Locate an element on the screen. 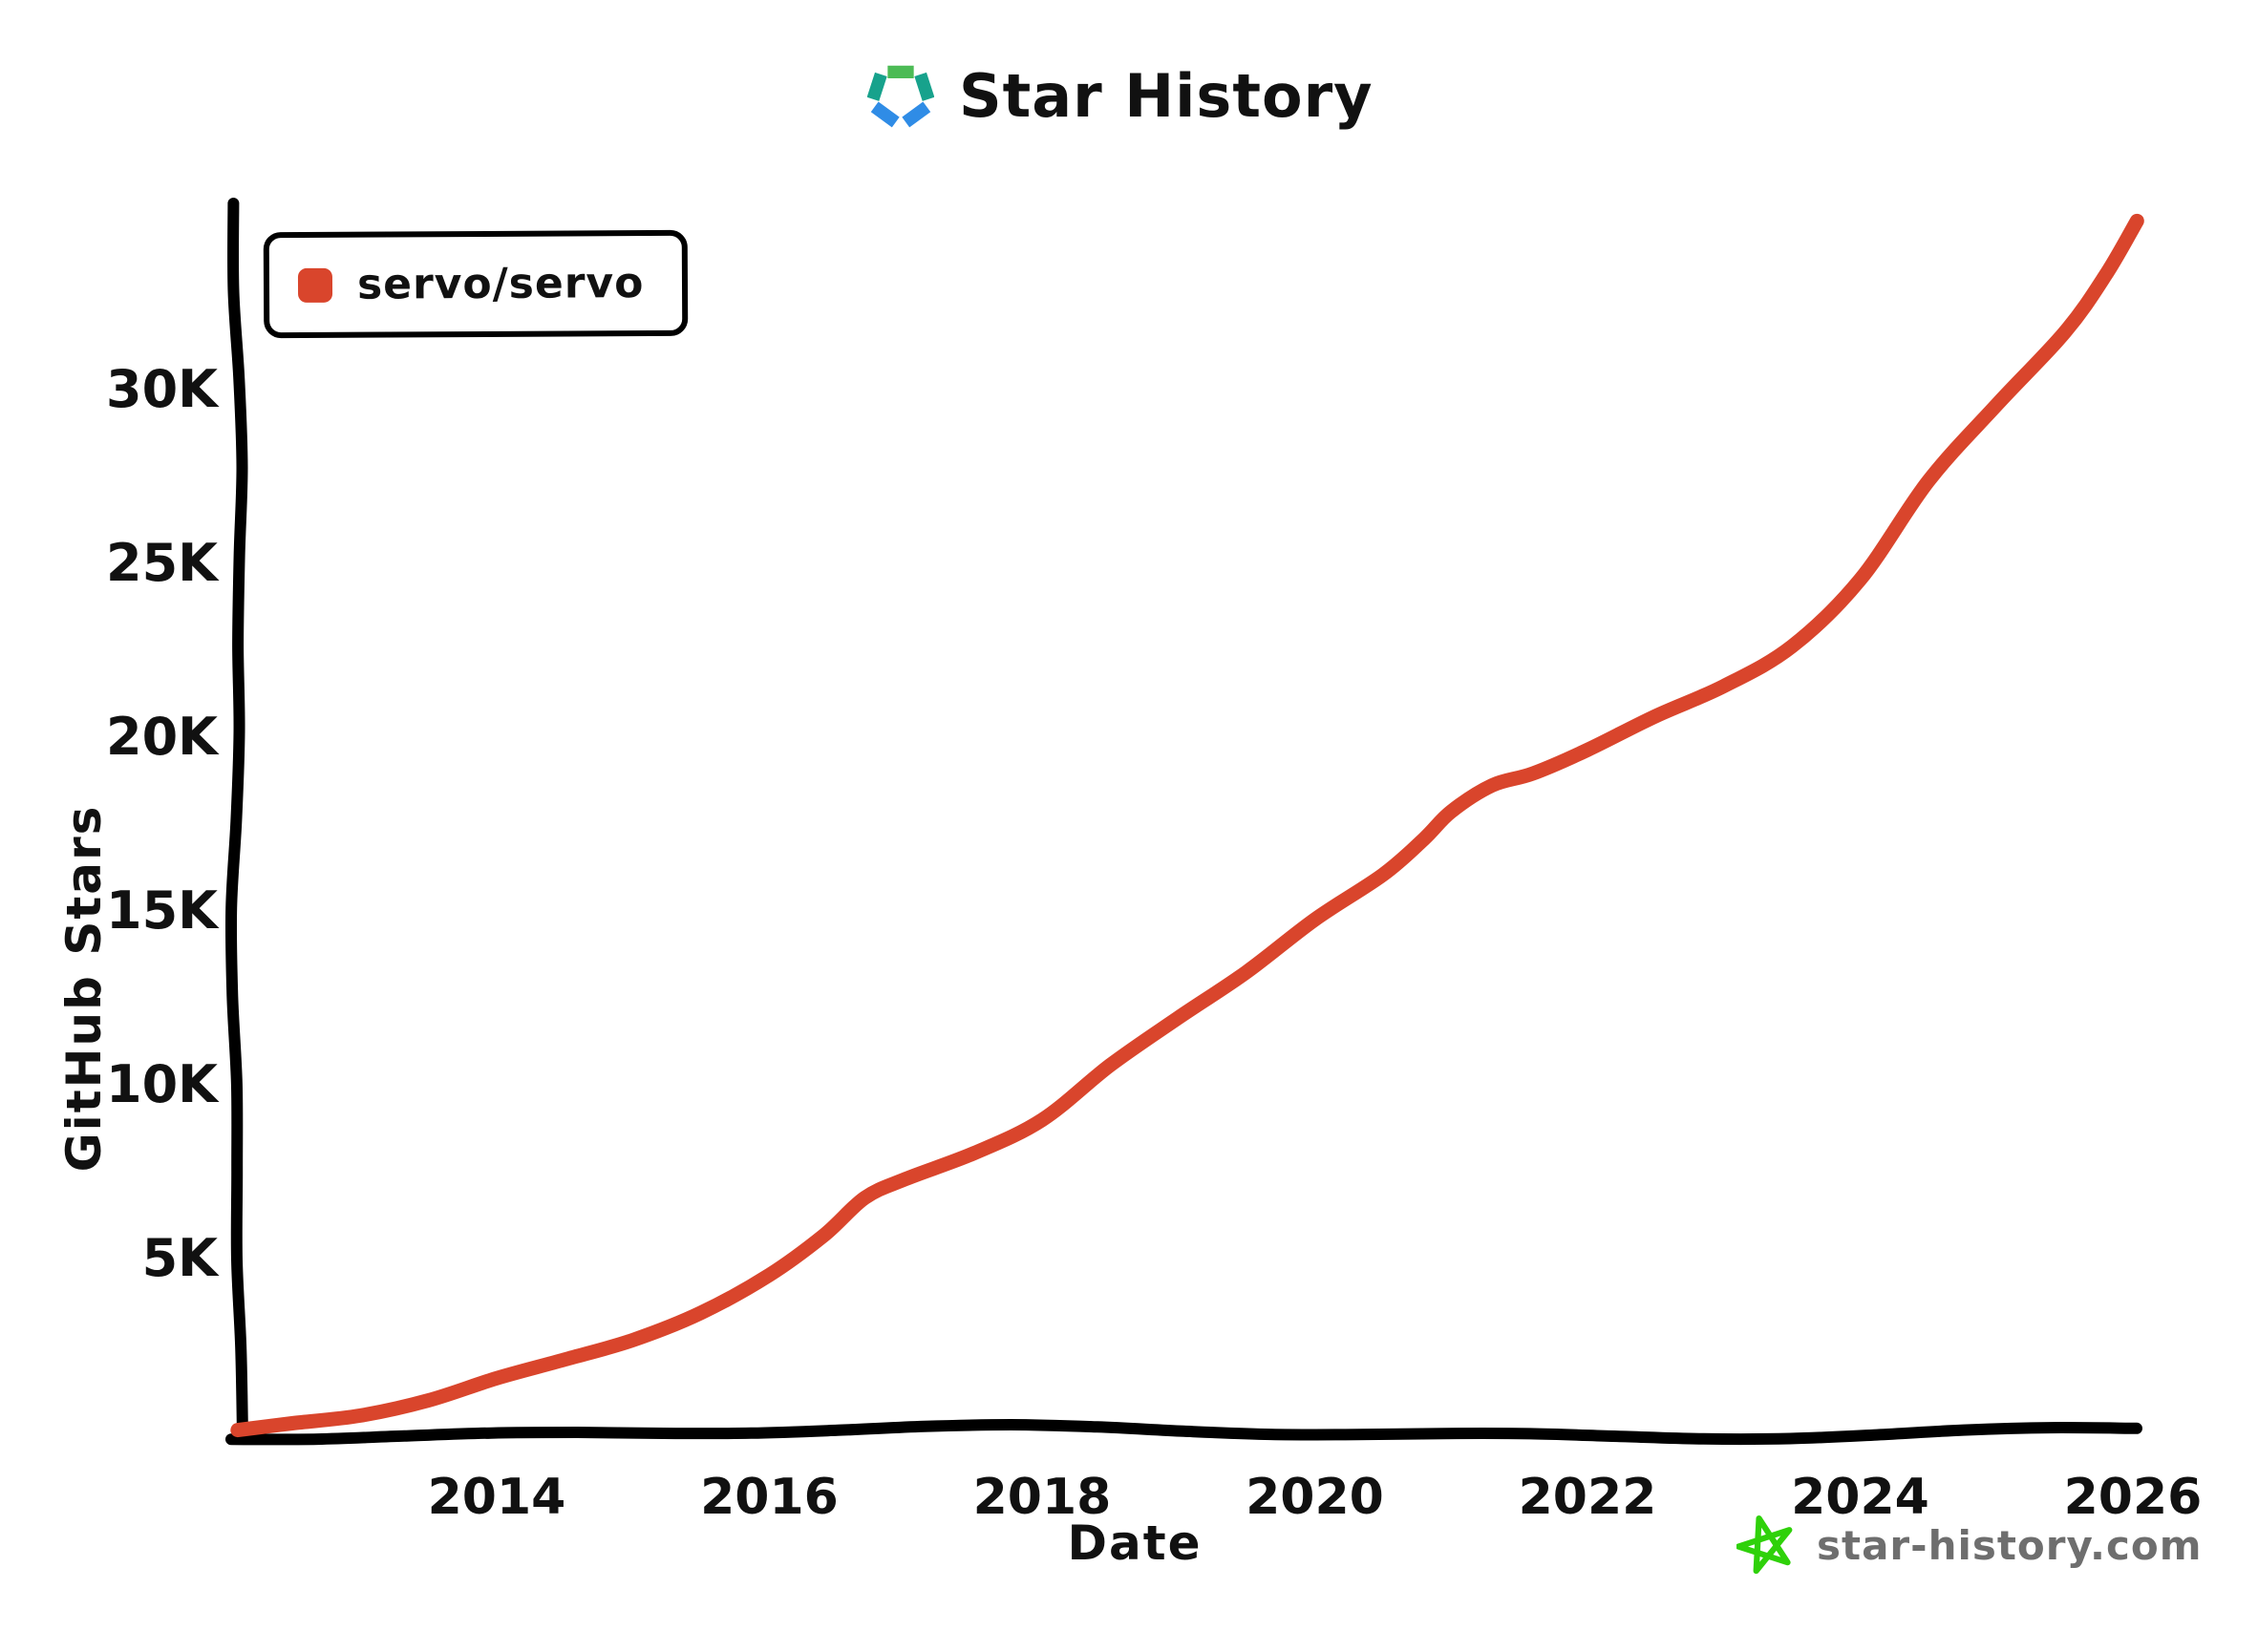  legend-series-label: servo/servo is located at coordinates (500, 284).